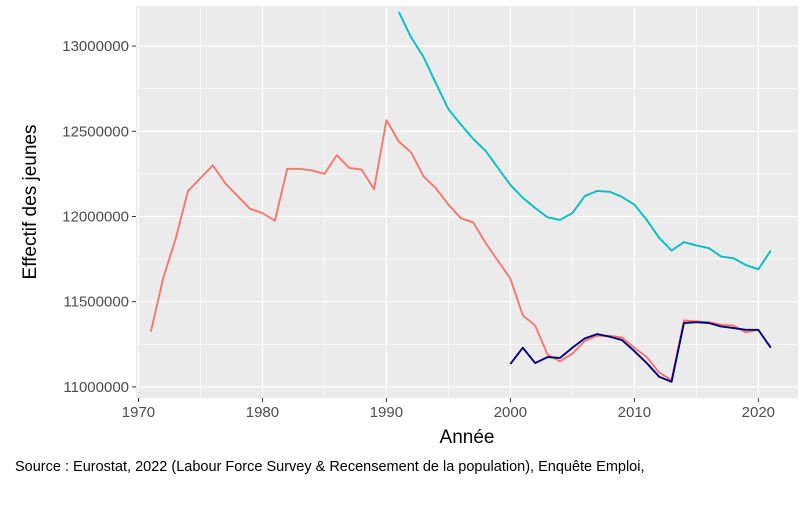 Image resolution: width=812 pixels, height=506 pixels. Describe the element at coordinates (96, 302) in the screenshot. I see `y-tick-label: 11500000` at that location.